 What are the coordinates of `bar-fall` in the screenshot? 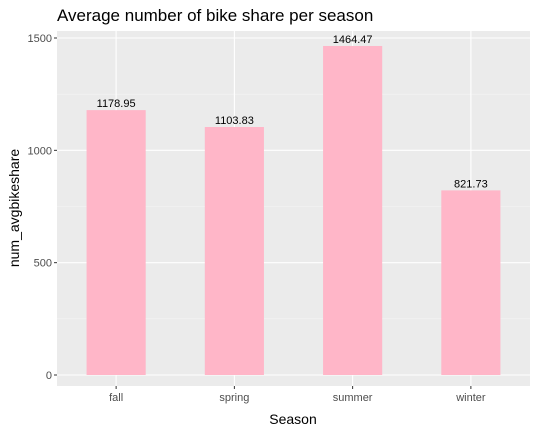 It's located at (116, 242).